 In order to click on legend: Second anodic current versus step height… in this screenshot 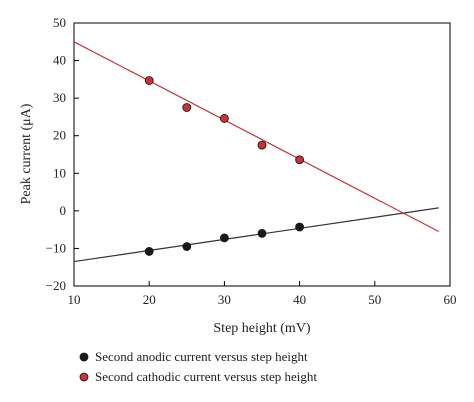, I will do `click(198, 366)`.